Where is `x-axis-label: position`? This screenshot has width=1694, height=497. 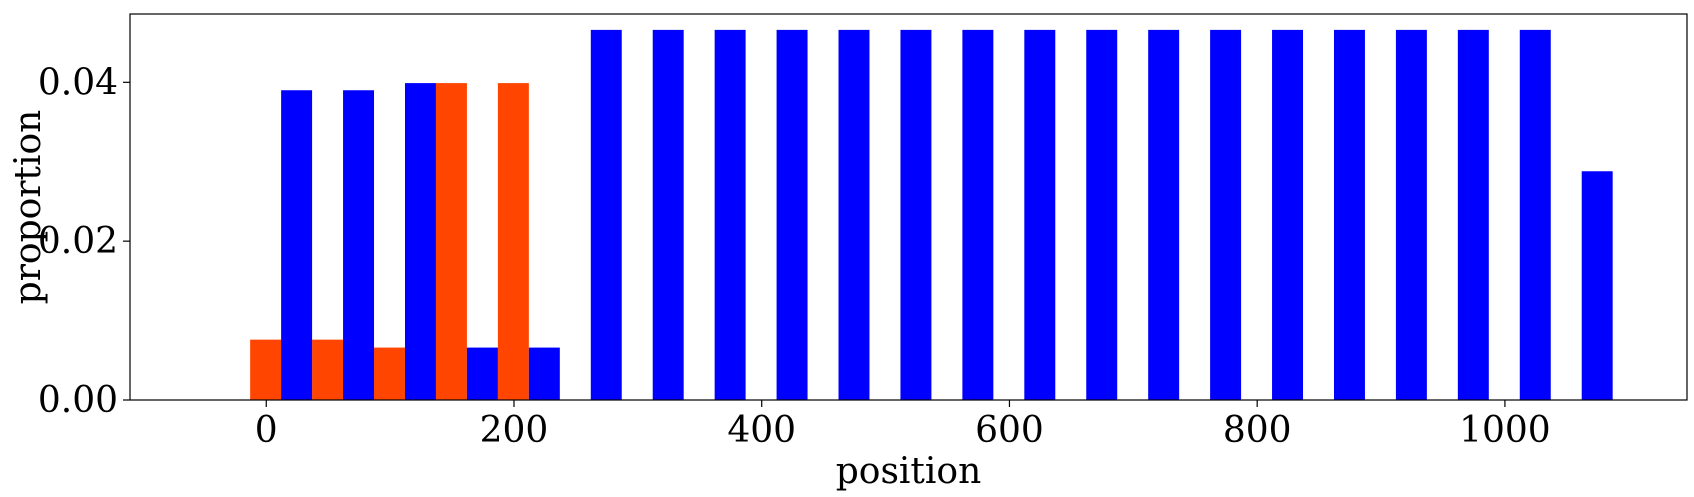 x-axis-label: position is located at coordinates (909, 471).